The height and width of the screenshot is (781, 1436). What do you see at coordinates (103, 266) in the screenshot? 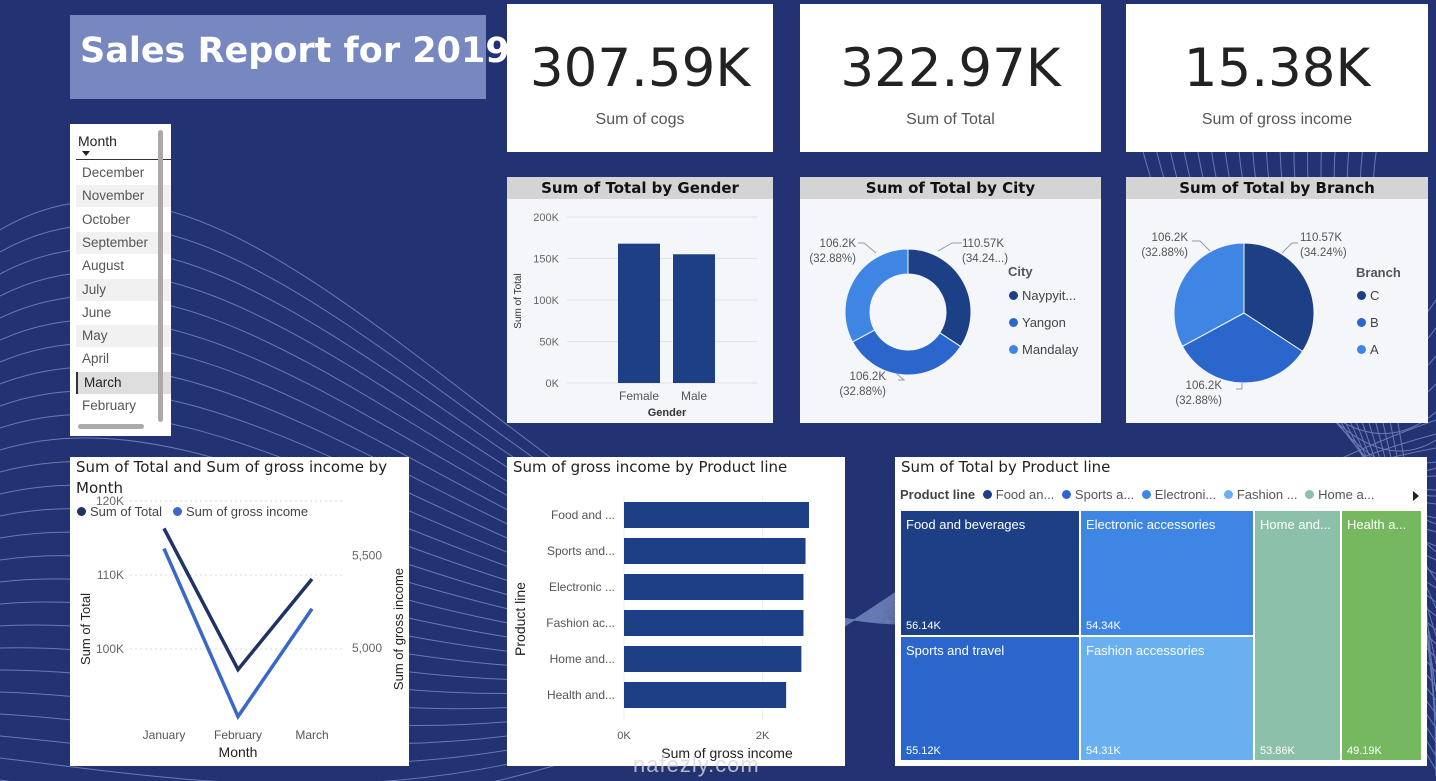
I see `slicer-item-august: August` at bounding box center [103, 266].